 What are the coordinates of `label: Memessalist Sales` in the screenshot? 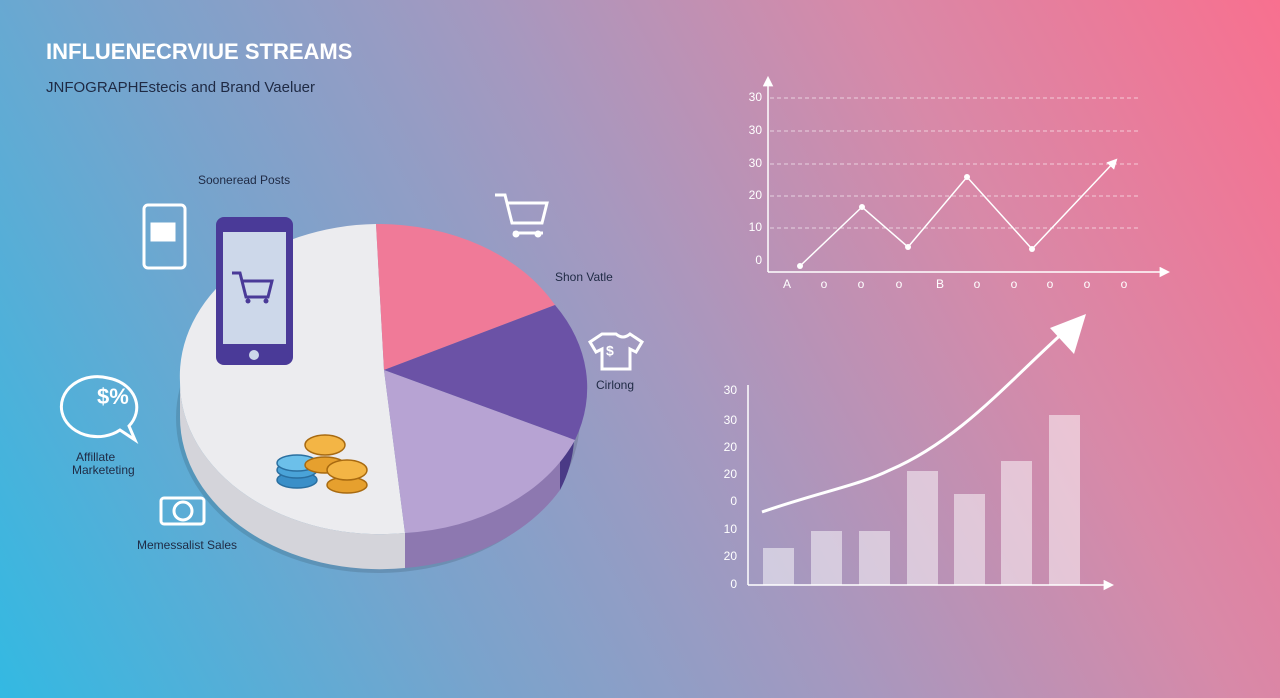 It's located at (187, 545).